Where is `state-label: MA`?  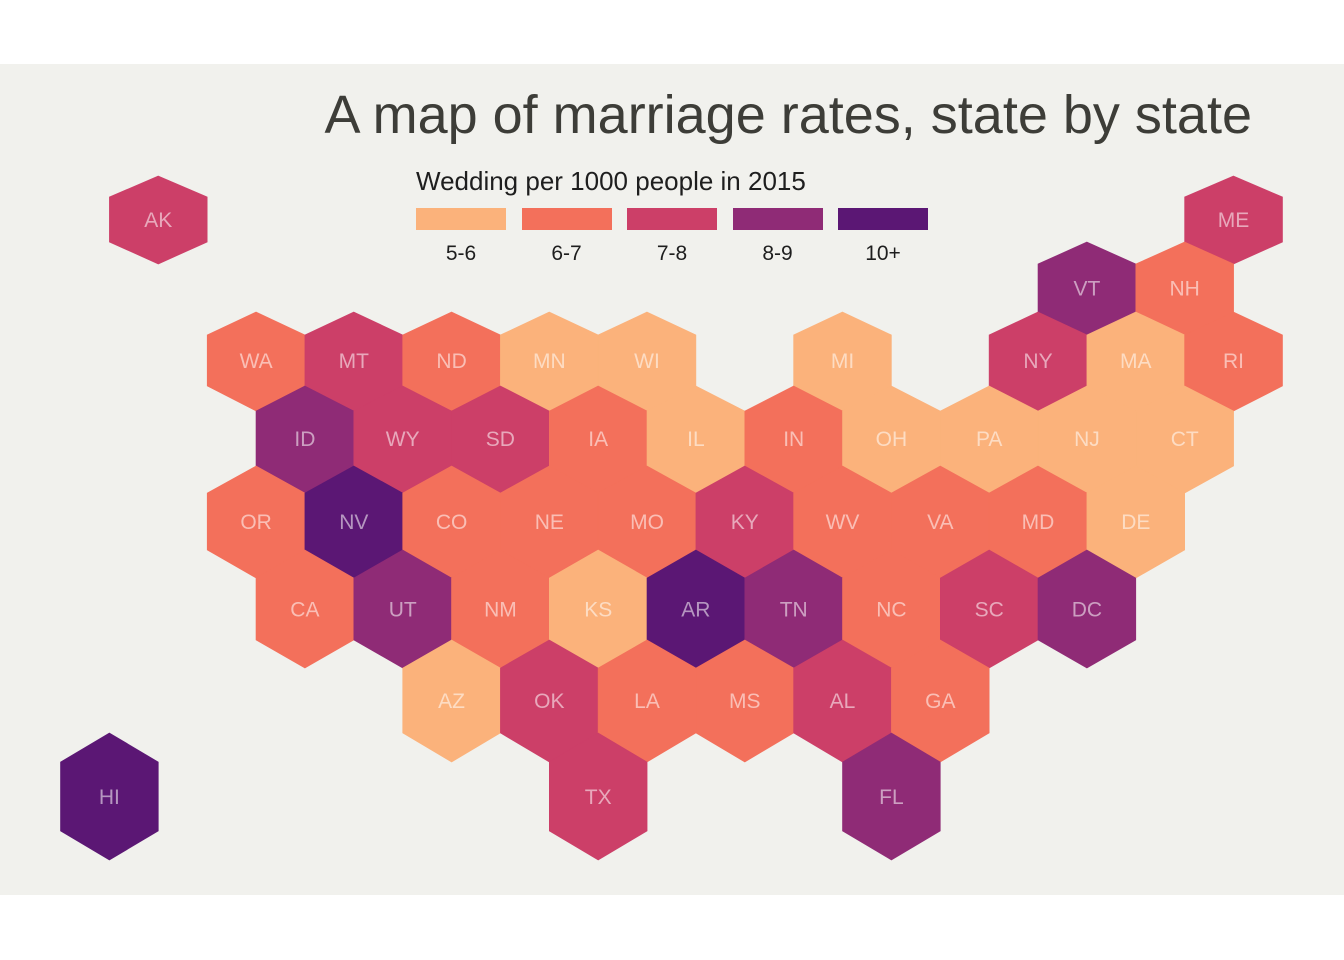 state-label: MA is located at coordinates (1136, 361).